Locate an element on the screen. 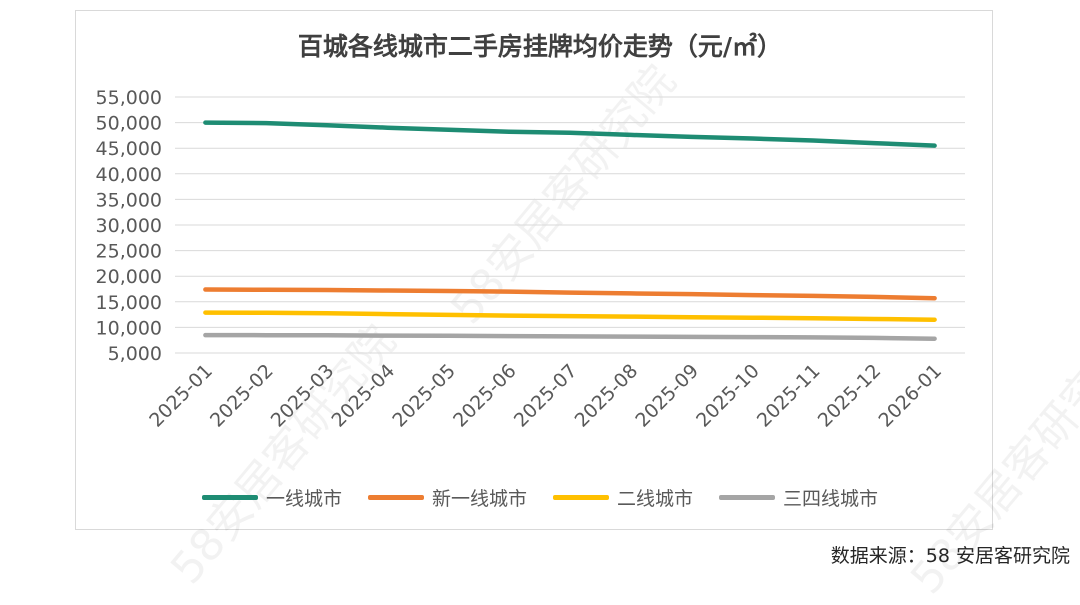 The width and height of the screenshot is (1080, 605). source-note: 数据来源：58 安居客研究院 is located at coordinates (950, 556).